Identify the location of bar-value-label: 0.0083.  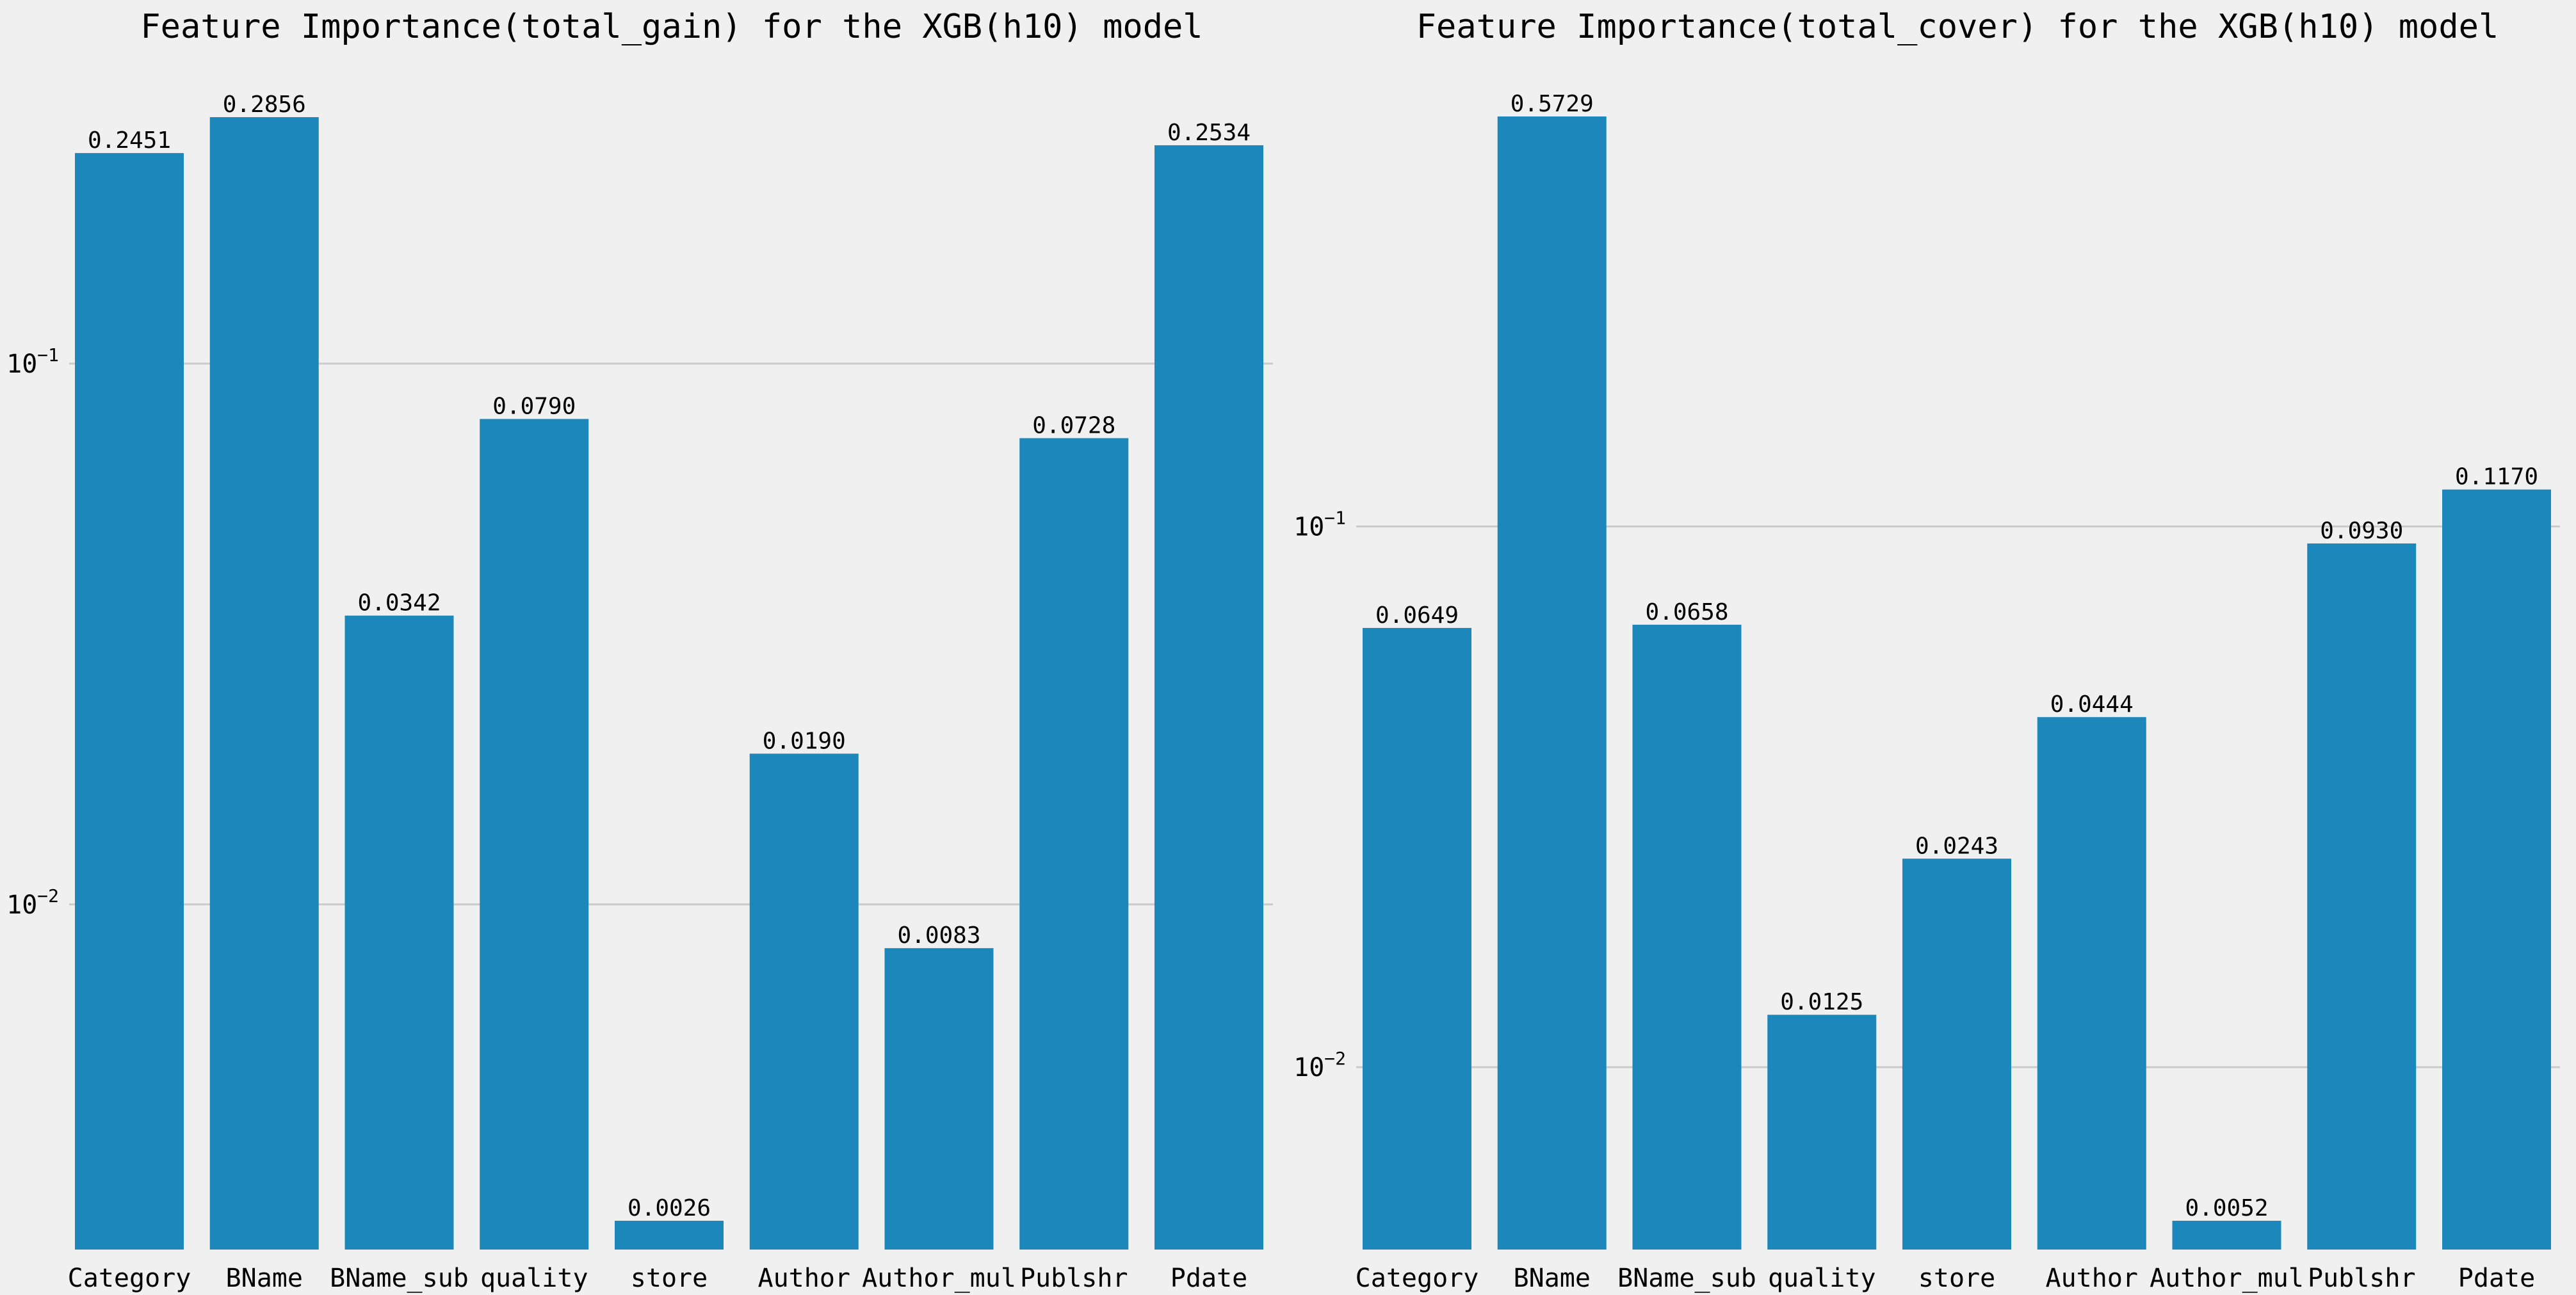
(938, 936).